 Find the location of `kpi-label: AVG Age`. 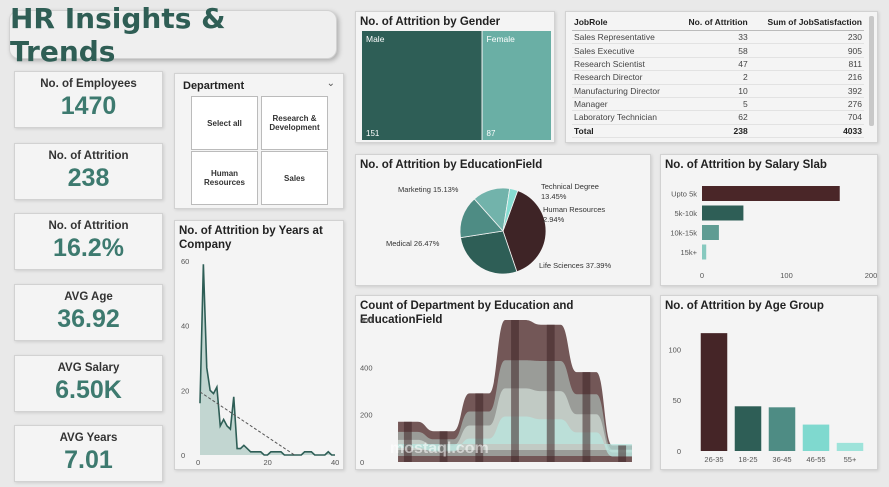

kpi-label: AVG Age is located at coordinates (88, 297).